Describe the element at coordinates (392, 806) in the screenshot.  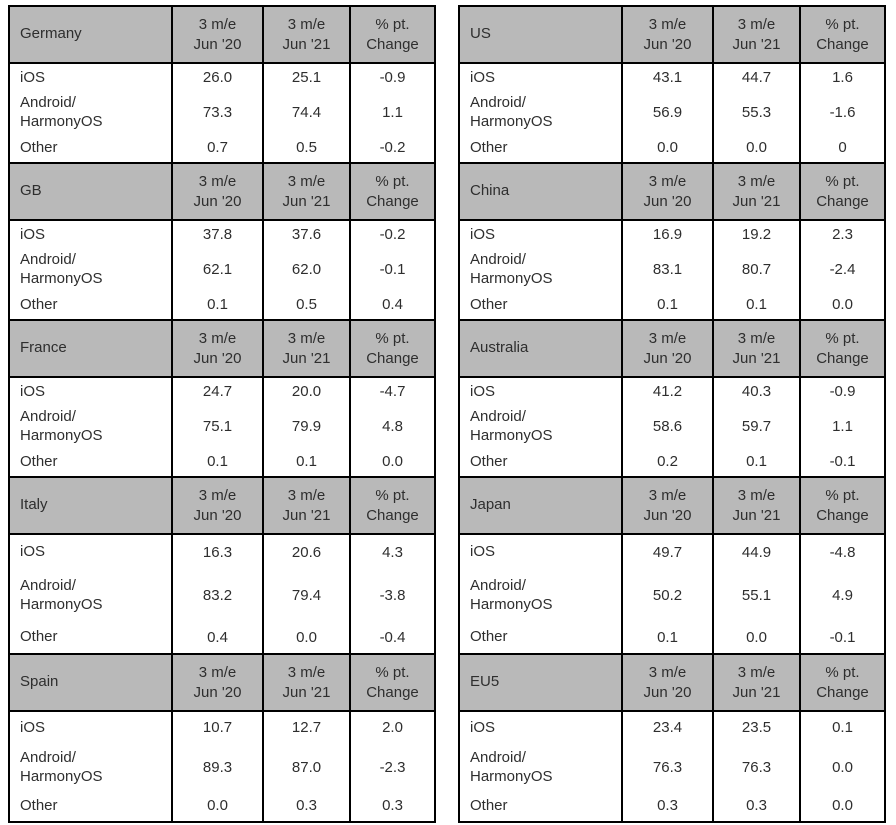
I see `value-change: 0.3` at that location.